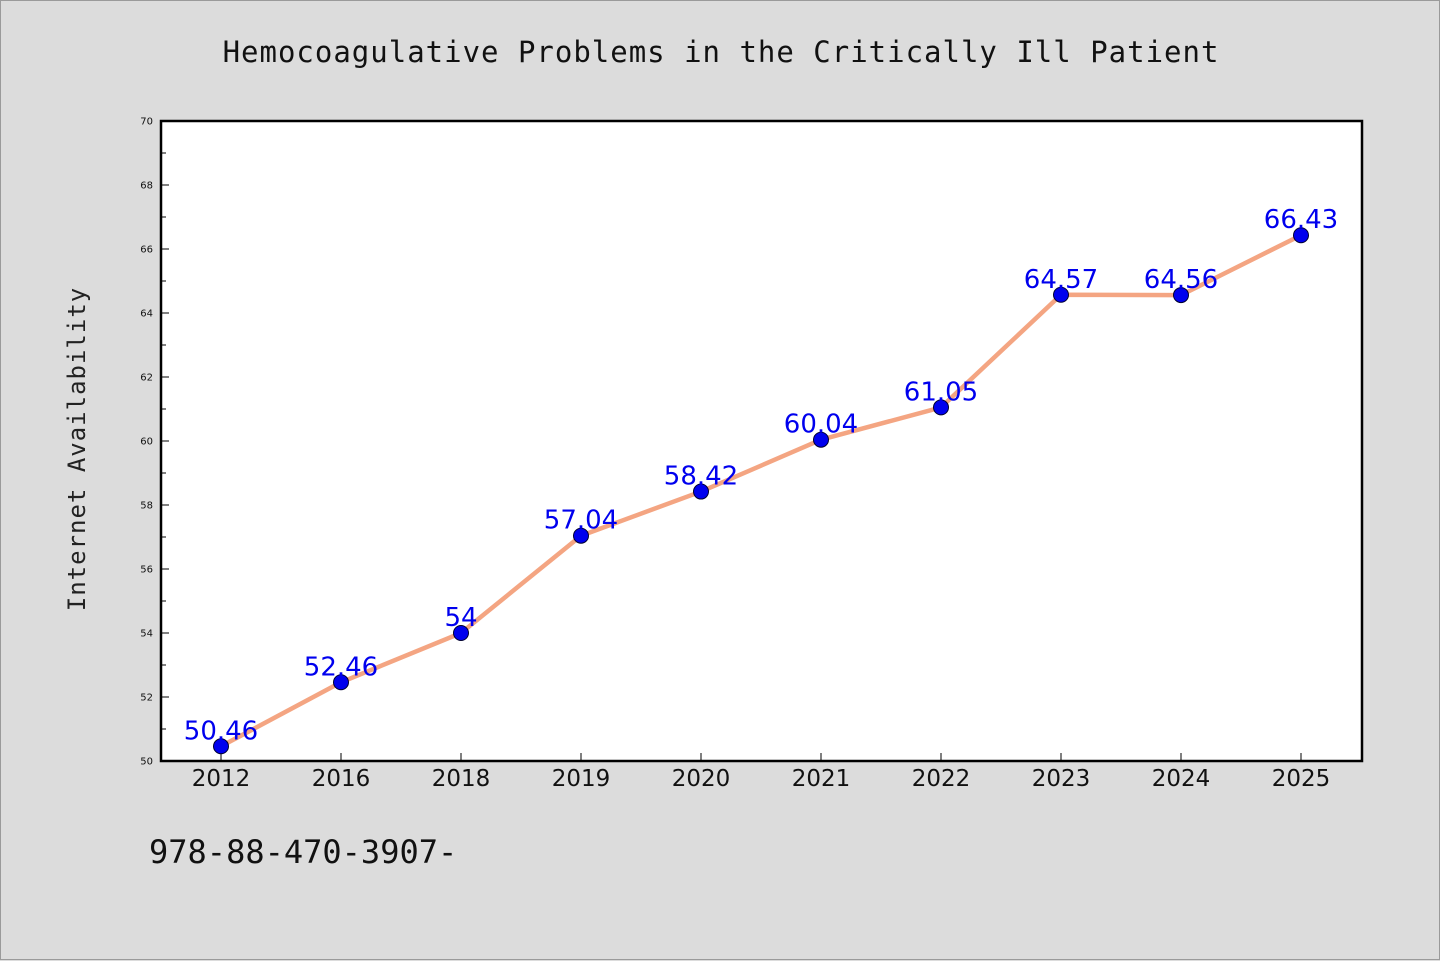 This screenshot has height=961, width=1440. What do you see at coordinates (1301, 779) in the screenshot?
I see `x-tick-label: 2025` at bounding box center [1301, 779].